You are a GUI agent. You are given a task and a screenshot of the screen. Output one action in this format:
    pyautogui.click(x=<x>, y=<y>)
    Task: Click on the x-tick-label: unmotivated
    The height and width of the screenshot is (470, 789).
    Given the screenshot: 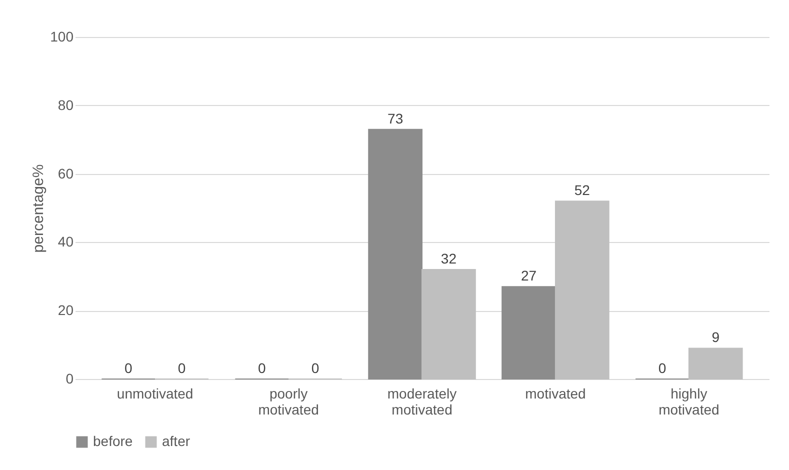 What is the action you would take?
    pyautogui.click(x=155, y=394)
    